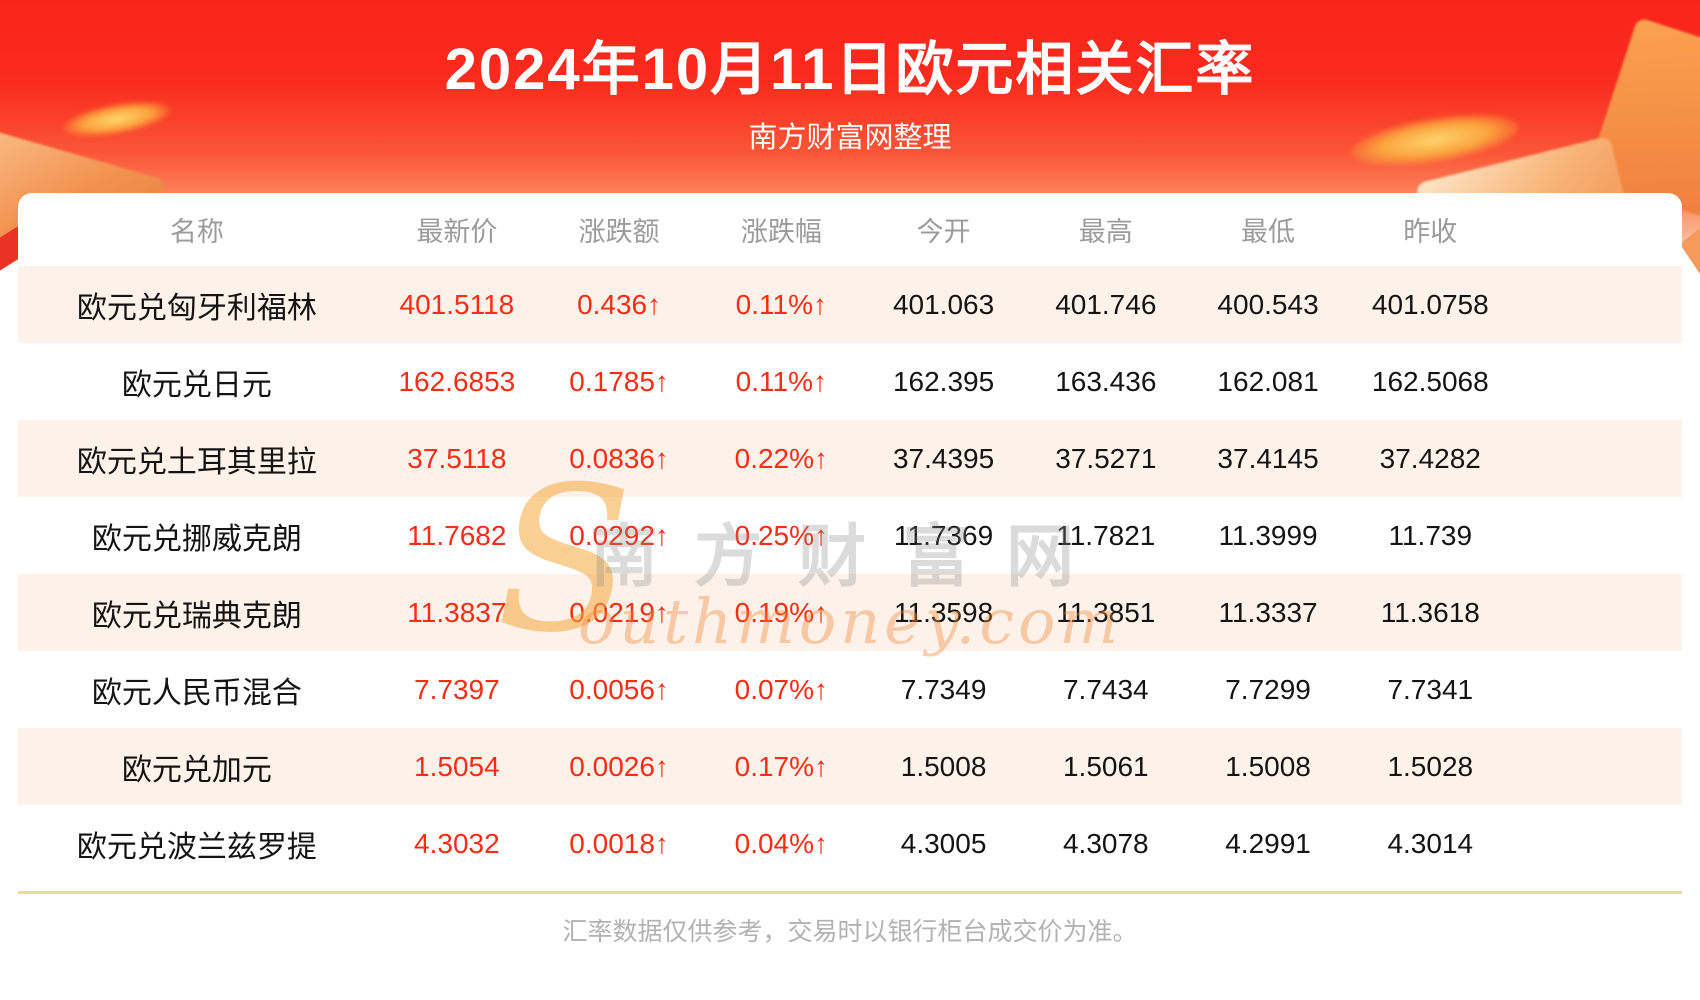 This screenshot has height=1000, width=1700. Describe the element at coordinates (1430, 458) in the screenshot. I see `prev-close: 37.4282` at that location.